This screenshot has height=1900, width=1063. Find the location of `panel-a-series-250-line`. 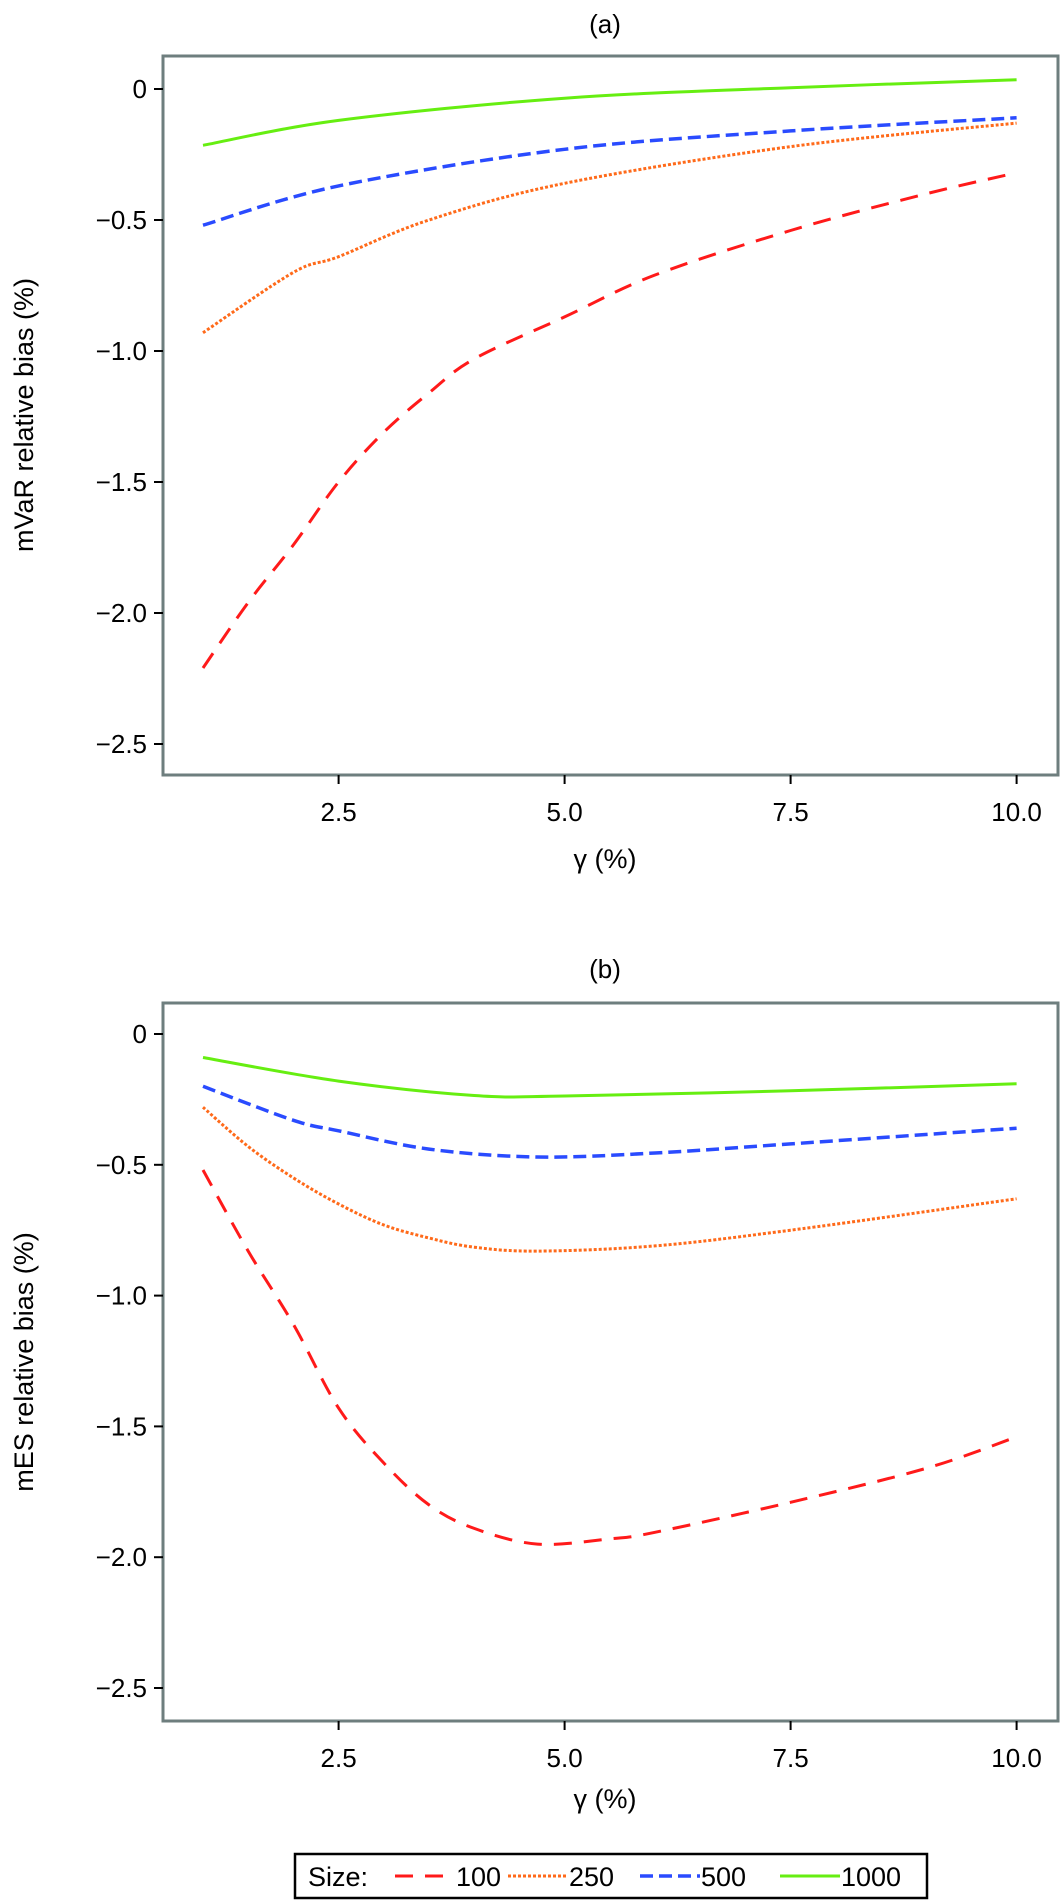

panel-a-series-250-line is located at coordinates (609, 227).